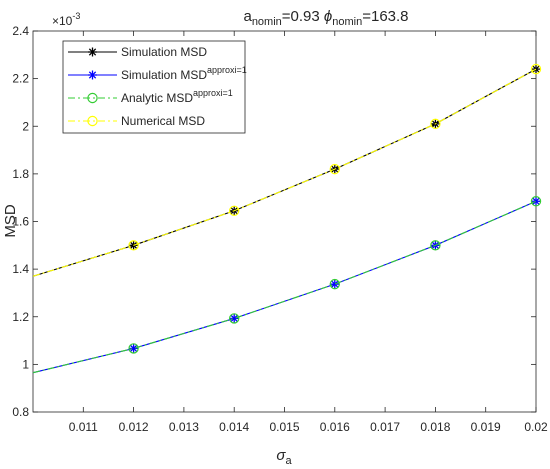 The width and height of the screenshot is (550, 469). What do you see at coordinates (10, 221) in the screenshot?
I see `y-axis-label: MSD` at bounding box center [10, 221].